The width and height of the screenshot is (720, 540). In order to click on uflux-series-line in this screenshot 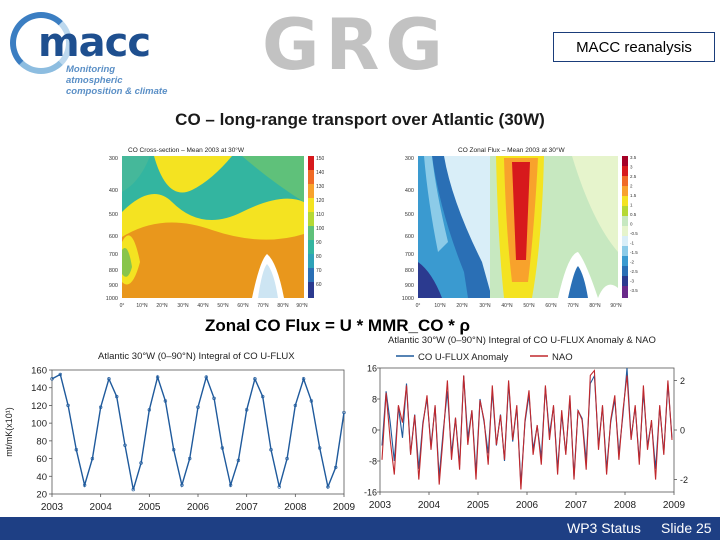, I will do `click(198, 431)`.